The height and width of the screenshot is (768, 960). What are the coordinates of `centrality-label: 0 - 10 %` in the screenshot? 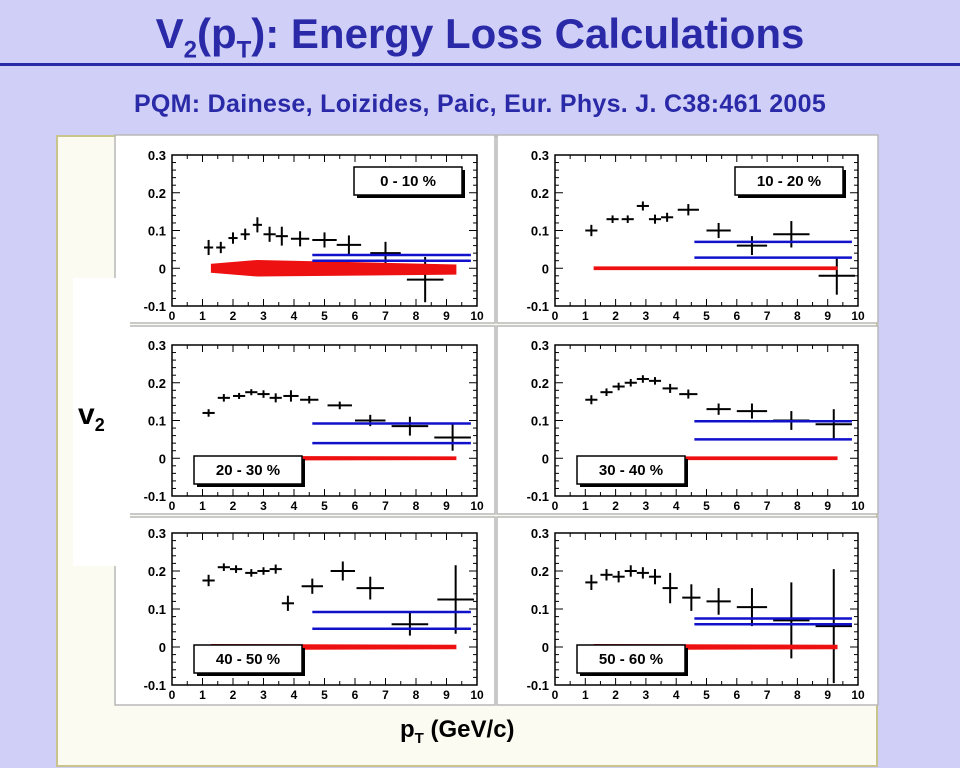 It's located at (408, 181).